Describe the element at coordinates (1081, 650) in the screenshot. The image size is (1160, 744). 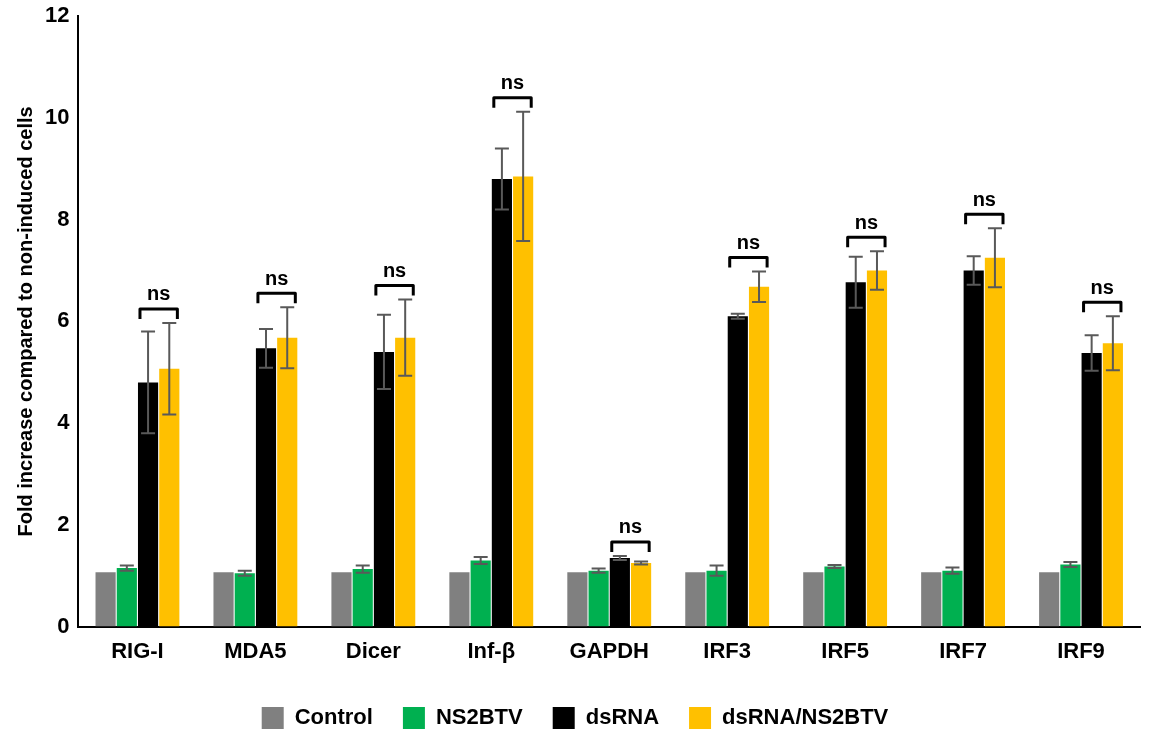
I see `x-tick-label: IRF9` at that location.